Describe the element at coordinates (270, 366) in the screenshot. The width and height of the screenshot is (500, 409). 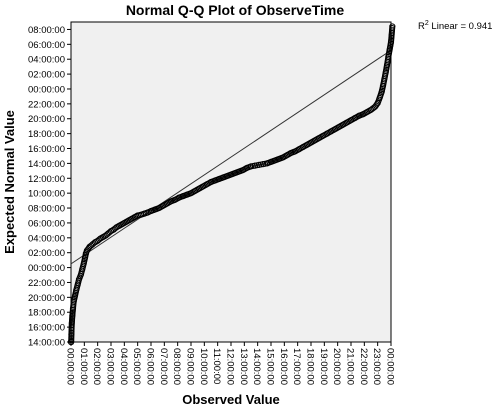
I see `x-tick-label: 15:00:00` at that location.